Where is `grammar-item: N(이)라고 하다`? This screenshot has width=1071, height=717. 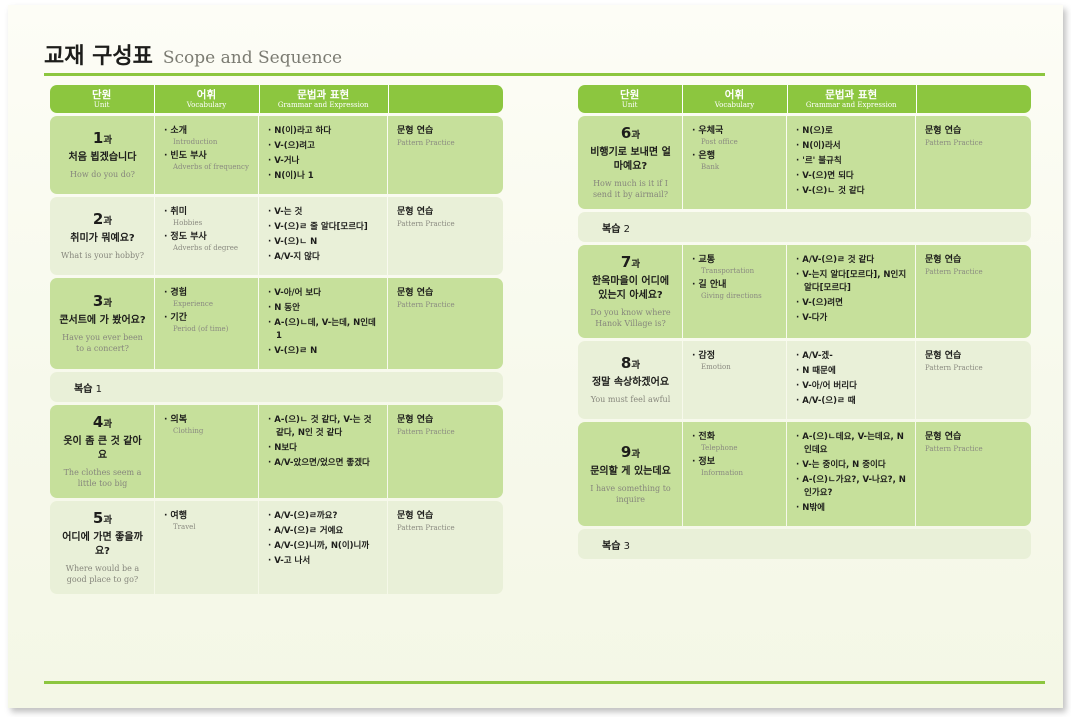 grammar-item: N(이)라고 하다 is located at coordinates (323, 131).